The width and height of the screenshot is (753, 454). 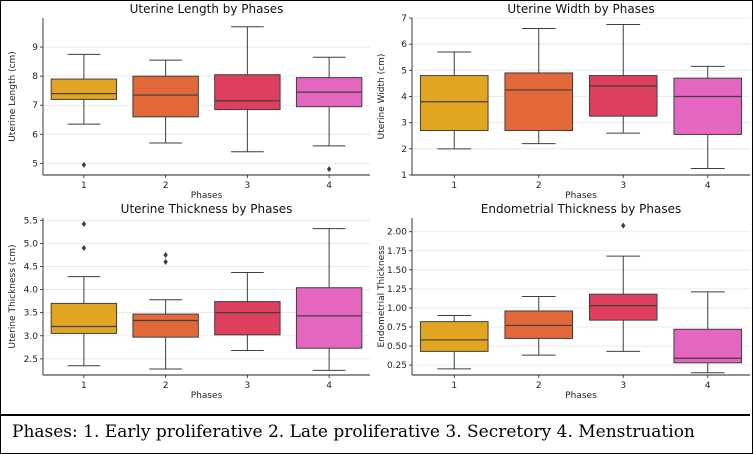 What do you see at coordinates (397, 328) in the screenshot?
I see `chart4-y-tick-label: 0.75` at bounding box center [397, 328].